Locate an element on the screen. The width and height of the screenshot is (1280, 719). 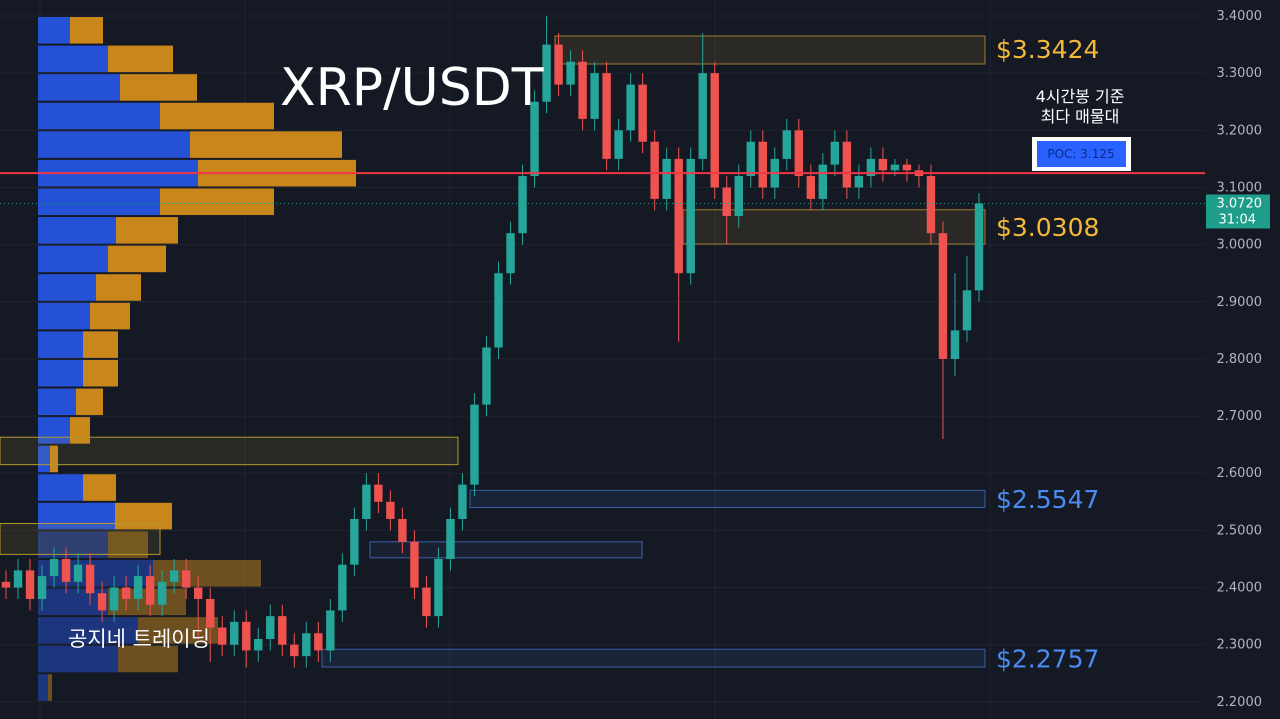
poc-box is located at coordinates (1081, 154).